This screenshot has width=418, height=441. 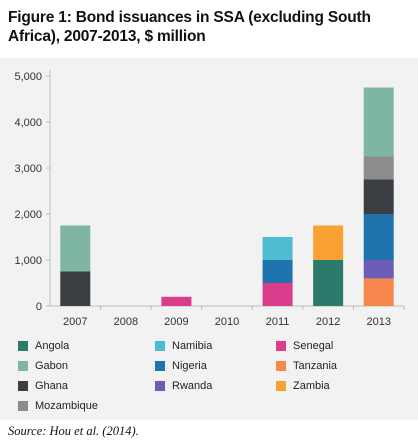 I want to click on legend-item-zambia: Zambia, so click(x=303, y=386).